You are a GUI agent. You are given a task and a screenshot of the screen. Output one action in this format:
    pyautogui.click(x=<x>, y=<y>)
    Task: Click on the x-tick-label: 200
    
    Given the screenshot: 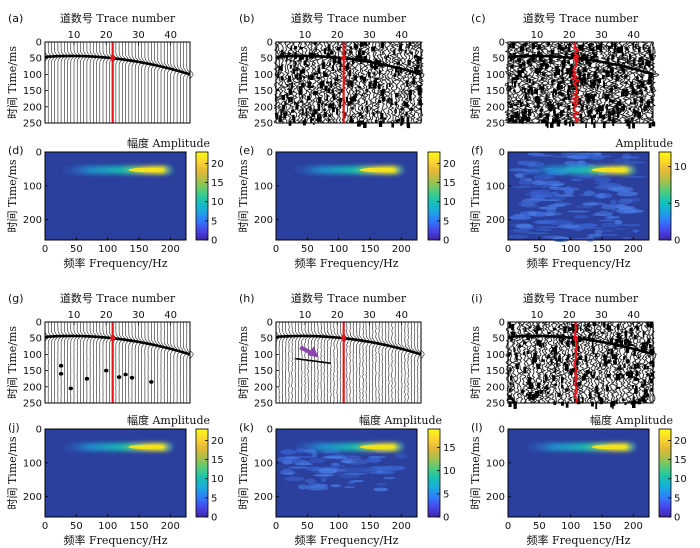 What is the action you would take?
    pyautogui.click(x=401, y=526)
    